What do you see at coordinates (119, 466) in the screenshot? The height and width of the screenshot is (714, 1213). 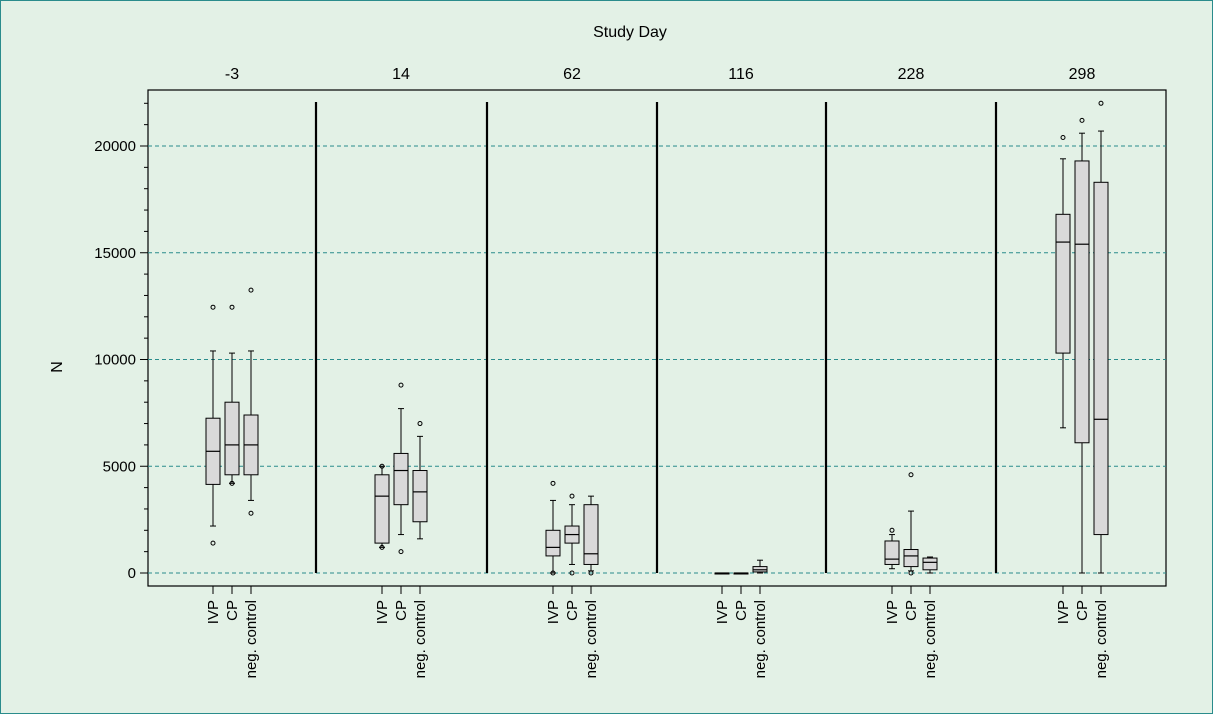 I see `y-tick-label: 5000` at bounding box center [119, 466].